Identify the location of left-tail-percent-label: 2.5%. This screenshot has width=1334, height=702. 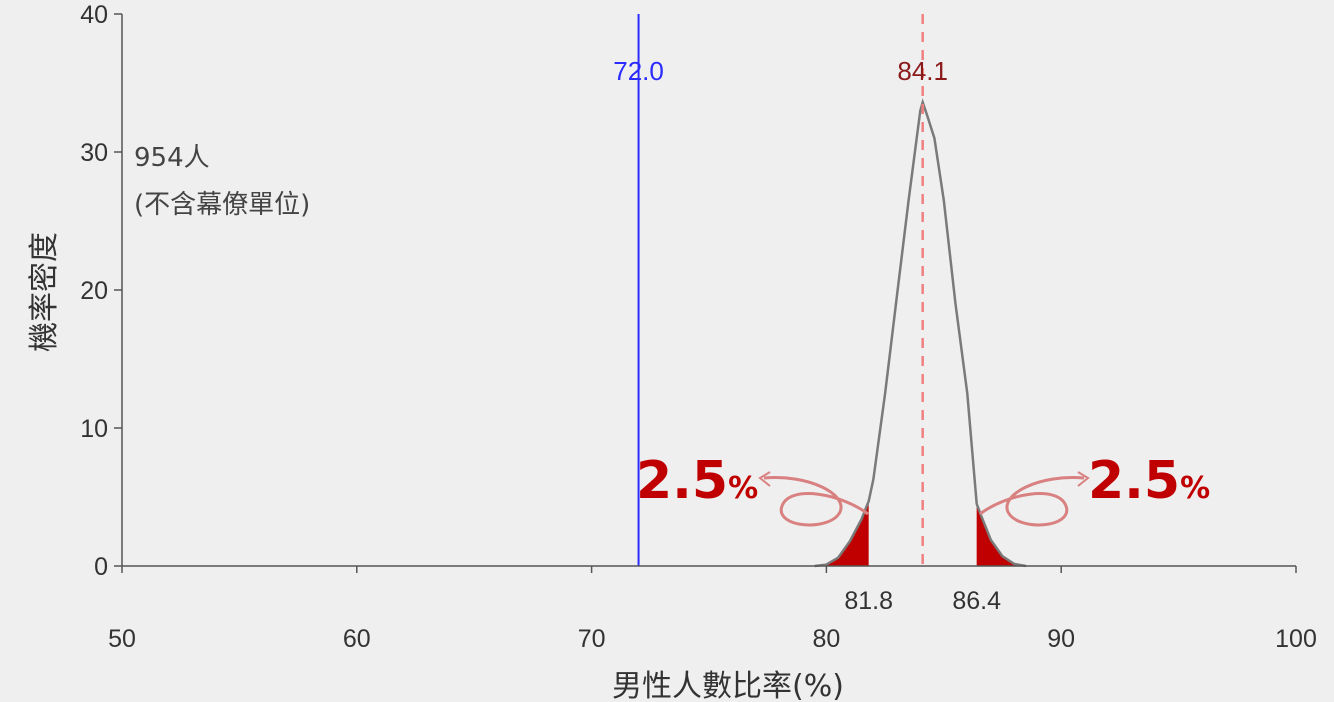
(697, 481).